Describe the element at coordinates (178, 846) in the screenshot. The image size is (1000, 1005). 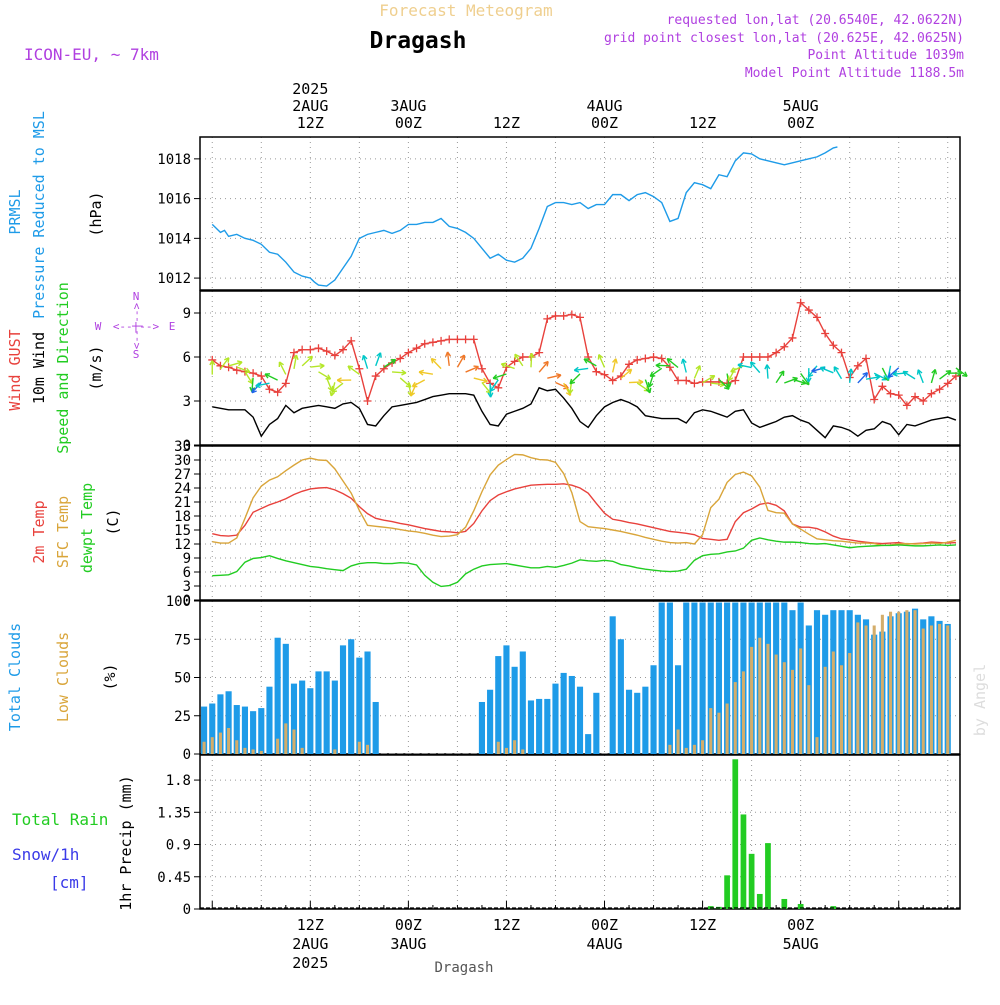
I see `y-tick-label: 0.9` at that location.